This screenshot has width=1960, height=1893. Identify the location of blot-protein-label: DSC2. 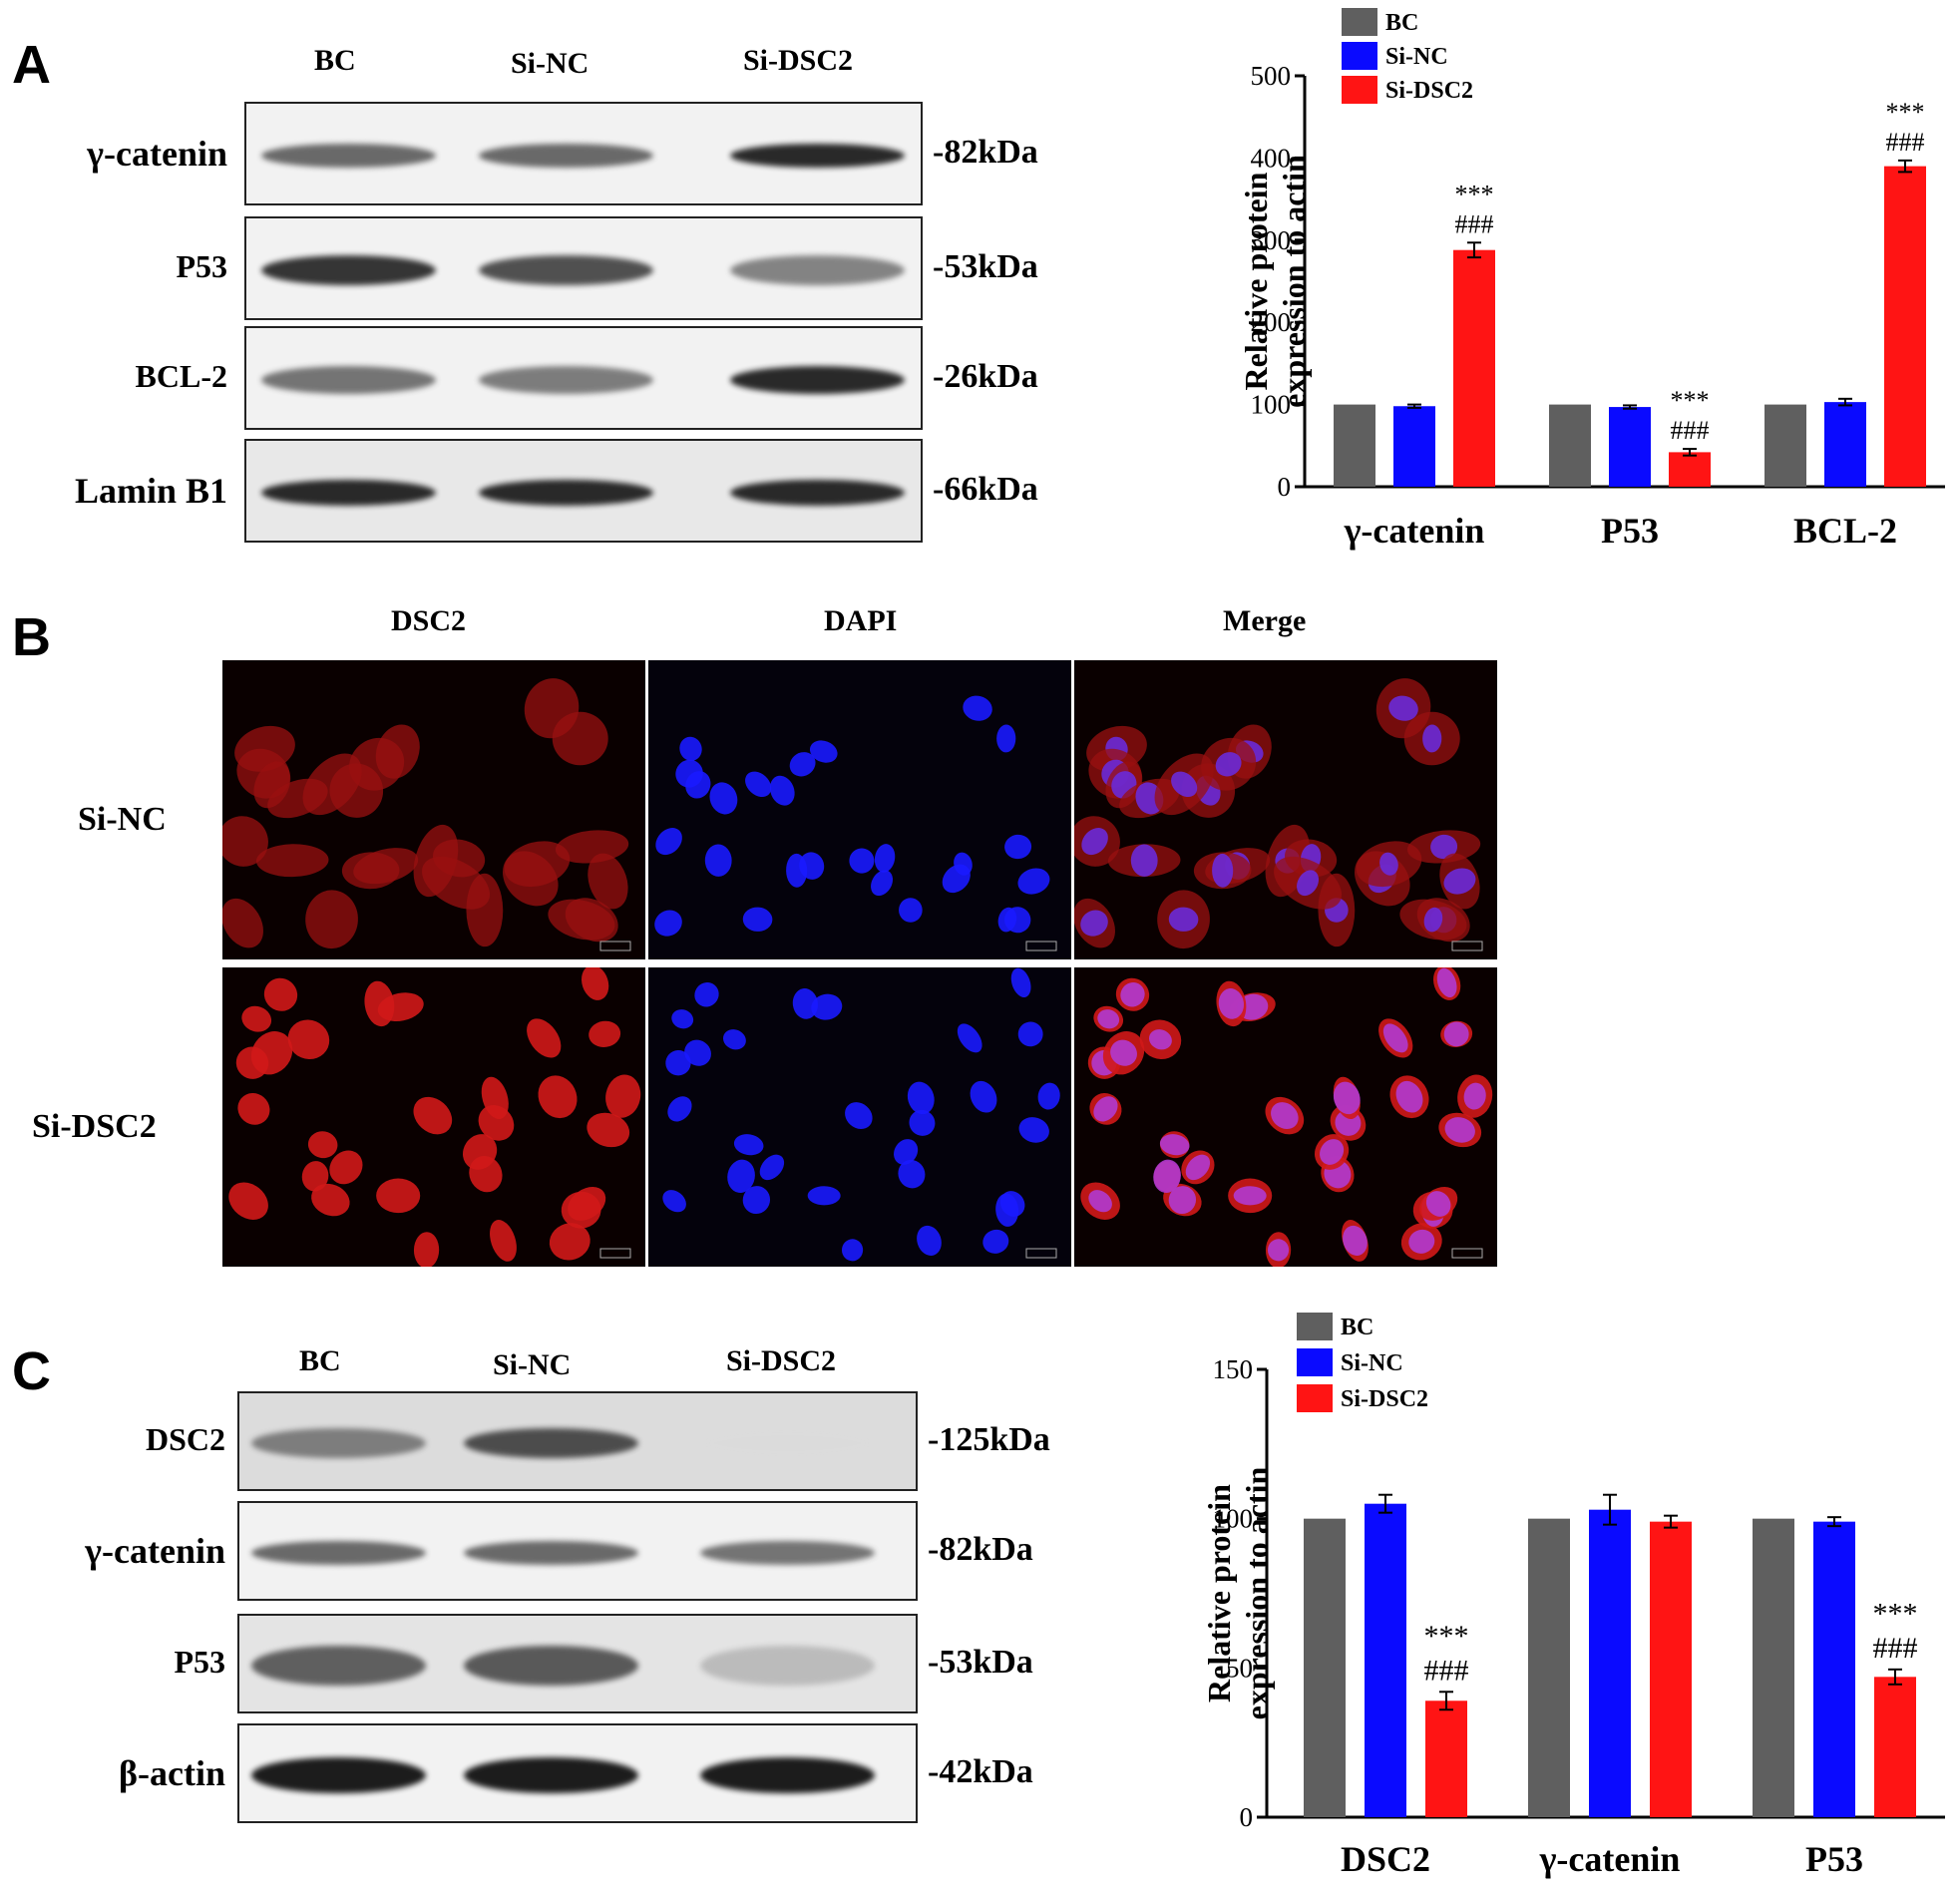
(185, 1439).